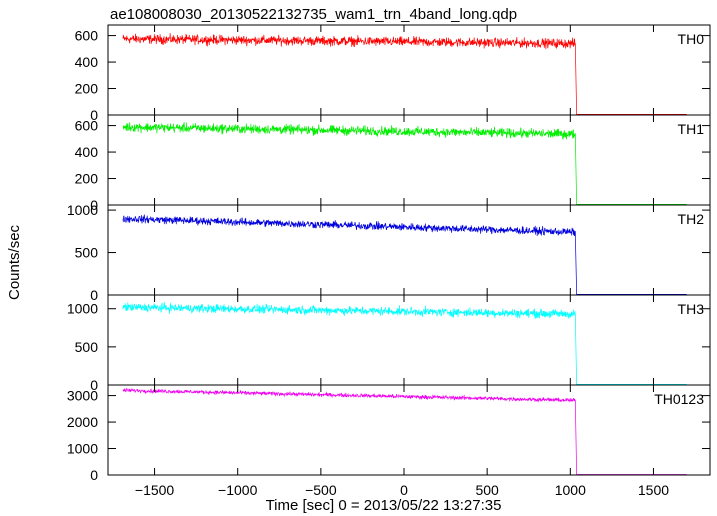  What do you see at coordinates (321, 490) in the screenshot?
I see `x-tick-label: −500` at bounding box center [321, 490].